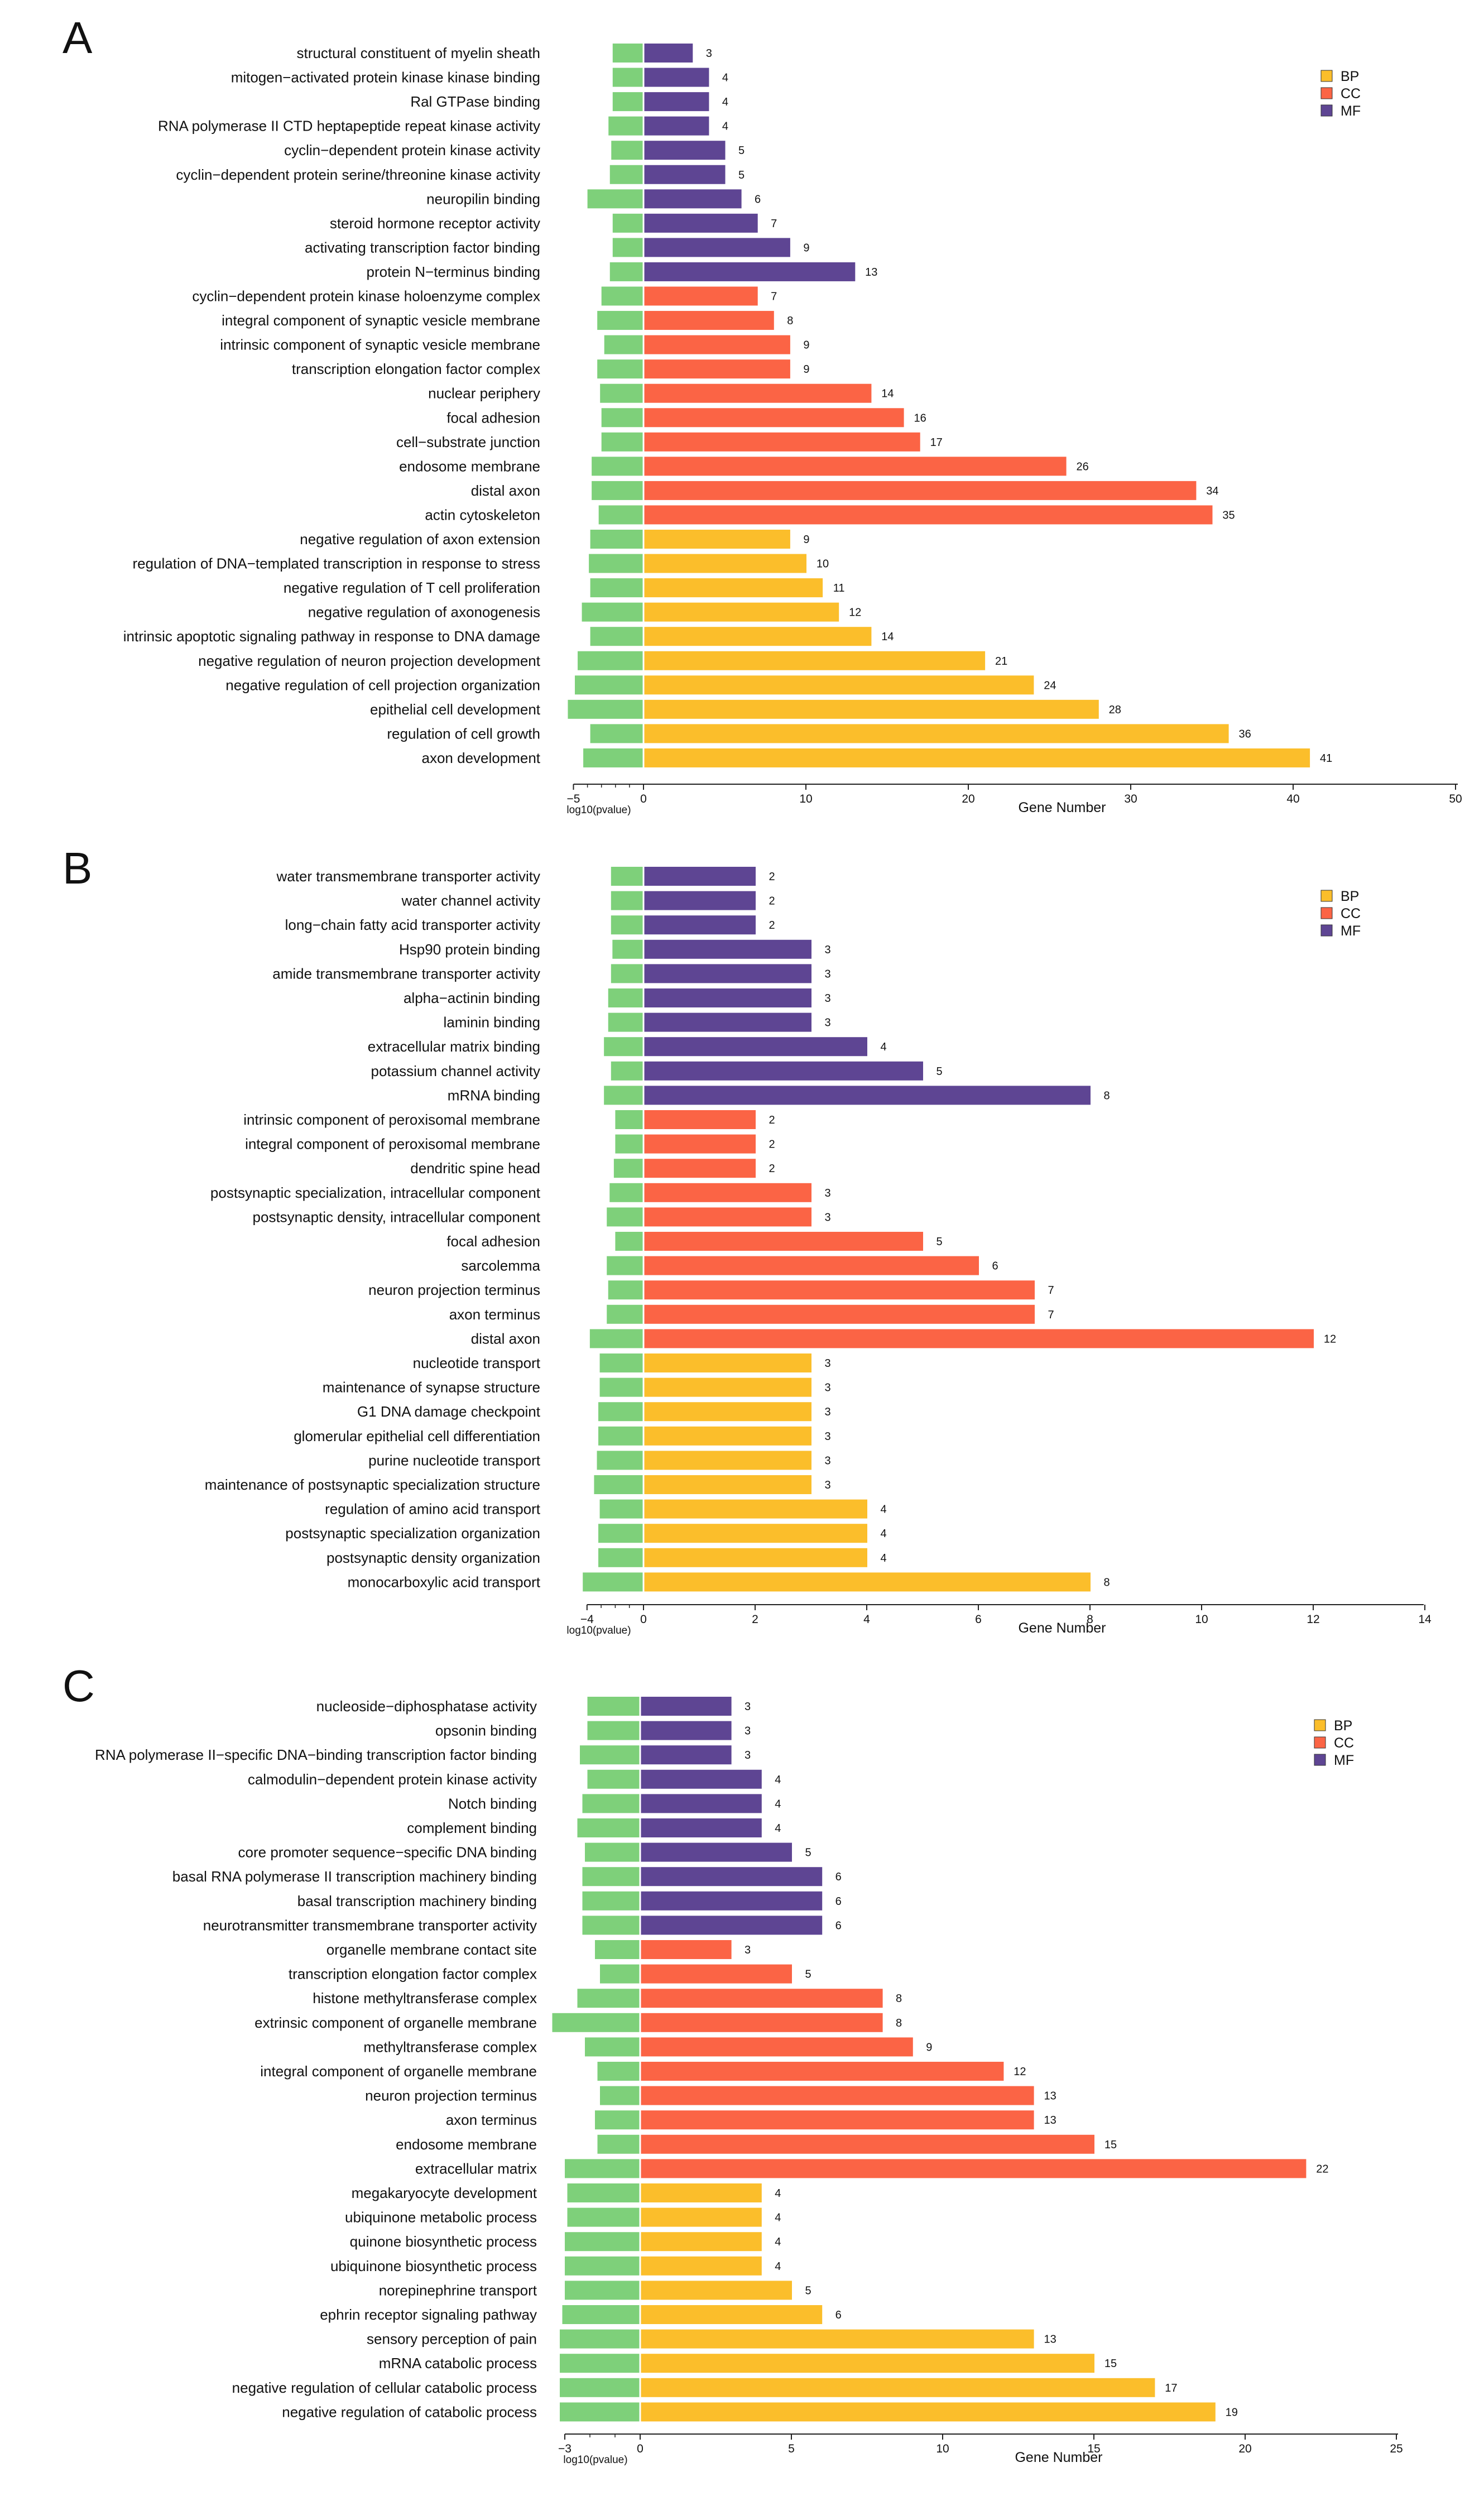  Describe the element at coordinates (441, 2217) in the screenshot. I see `category-label: ubiquinone metabolic process` at that location.